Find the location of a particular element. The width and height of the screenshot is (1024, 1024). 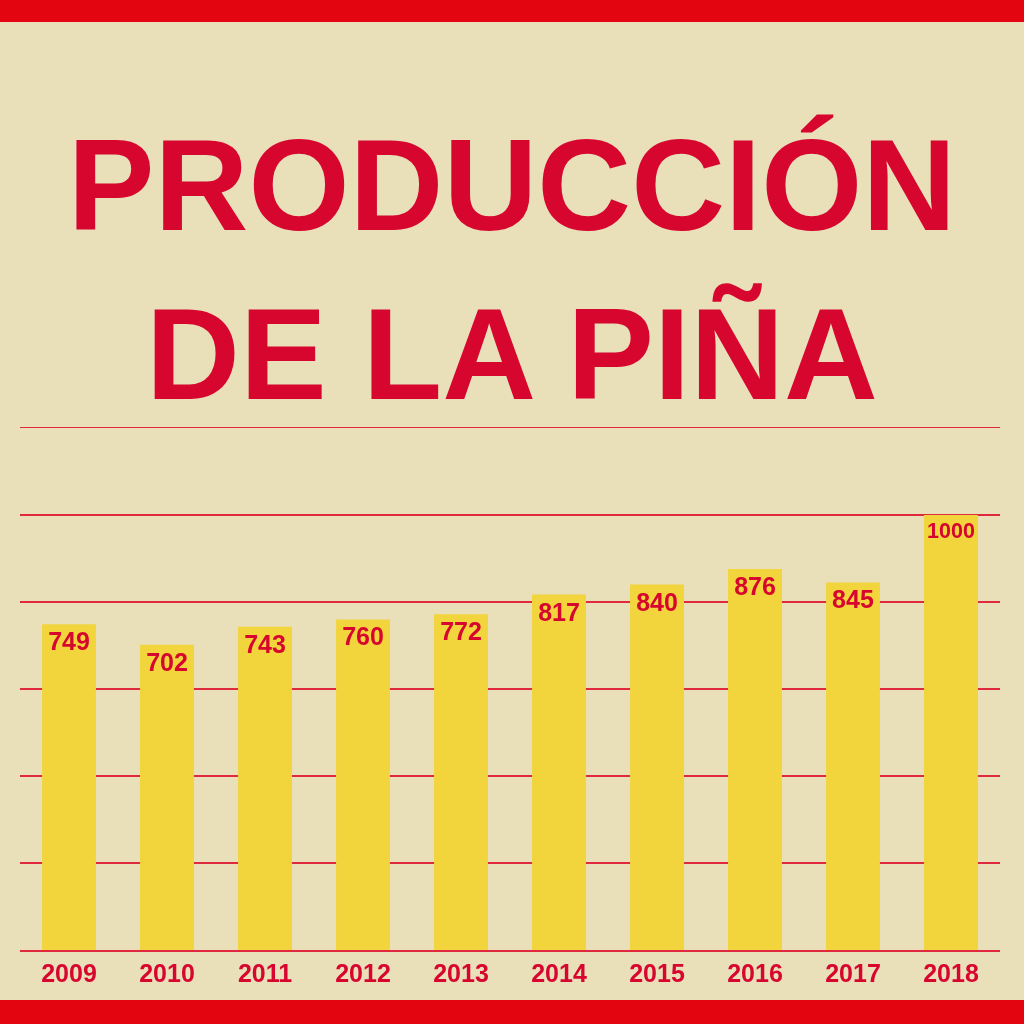

data-label: 702 is located at coordinates (167, 661).